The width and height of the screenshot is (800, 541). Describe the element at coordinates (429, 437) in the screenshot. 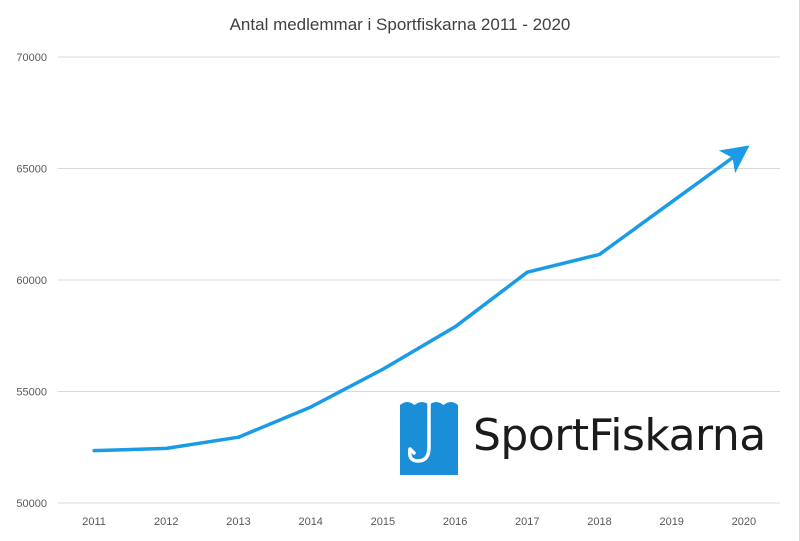

I see `fish-hook-icon` at that location.